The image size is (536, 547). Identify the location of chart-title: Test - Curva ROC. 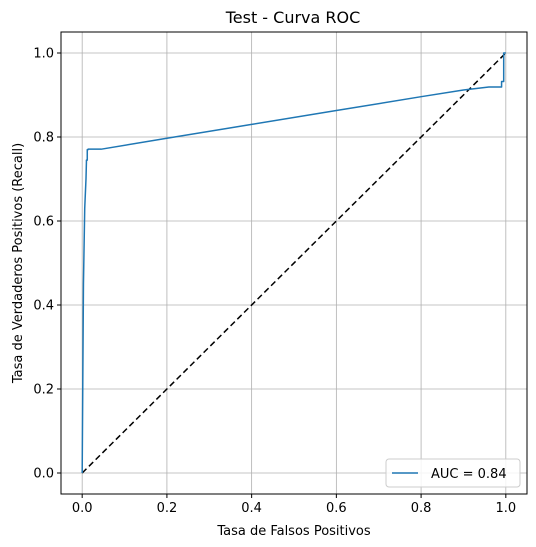
(293, 17).